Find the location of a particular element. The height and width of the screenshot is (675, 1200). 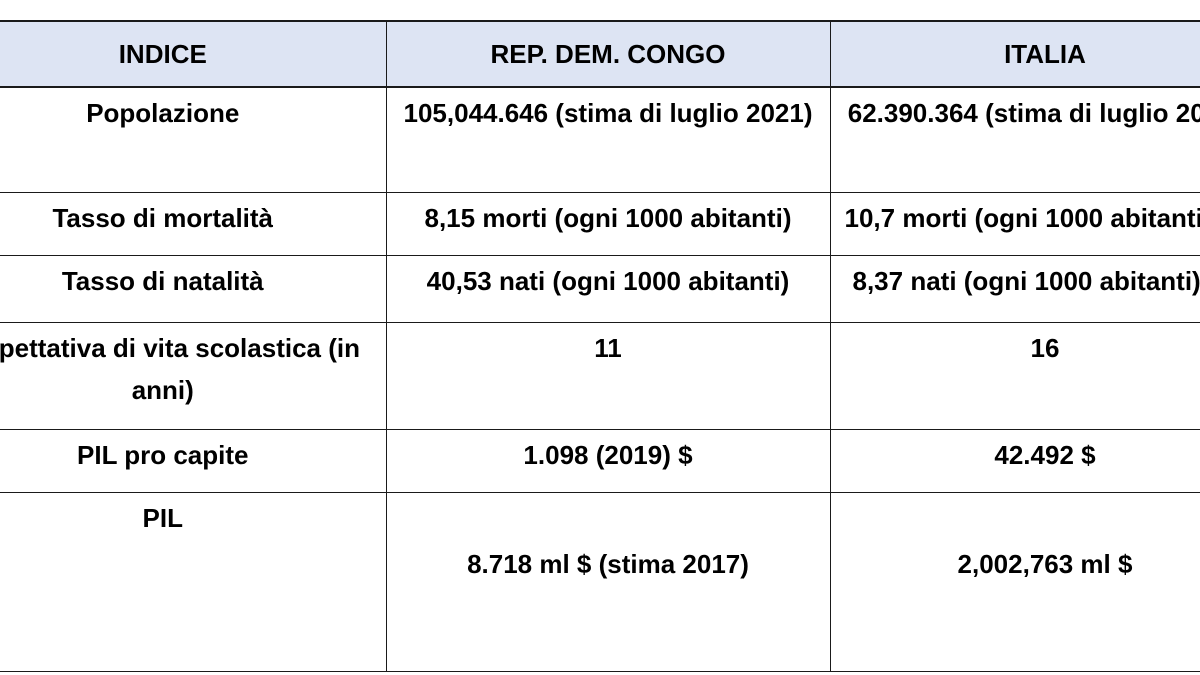

congo-value: 105,044.646 (stima di luglio 2021) is located at coordinates (608, 139).